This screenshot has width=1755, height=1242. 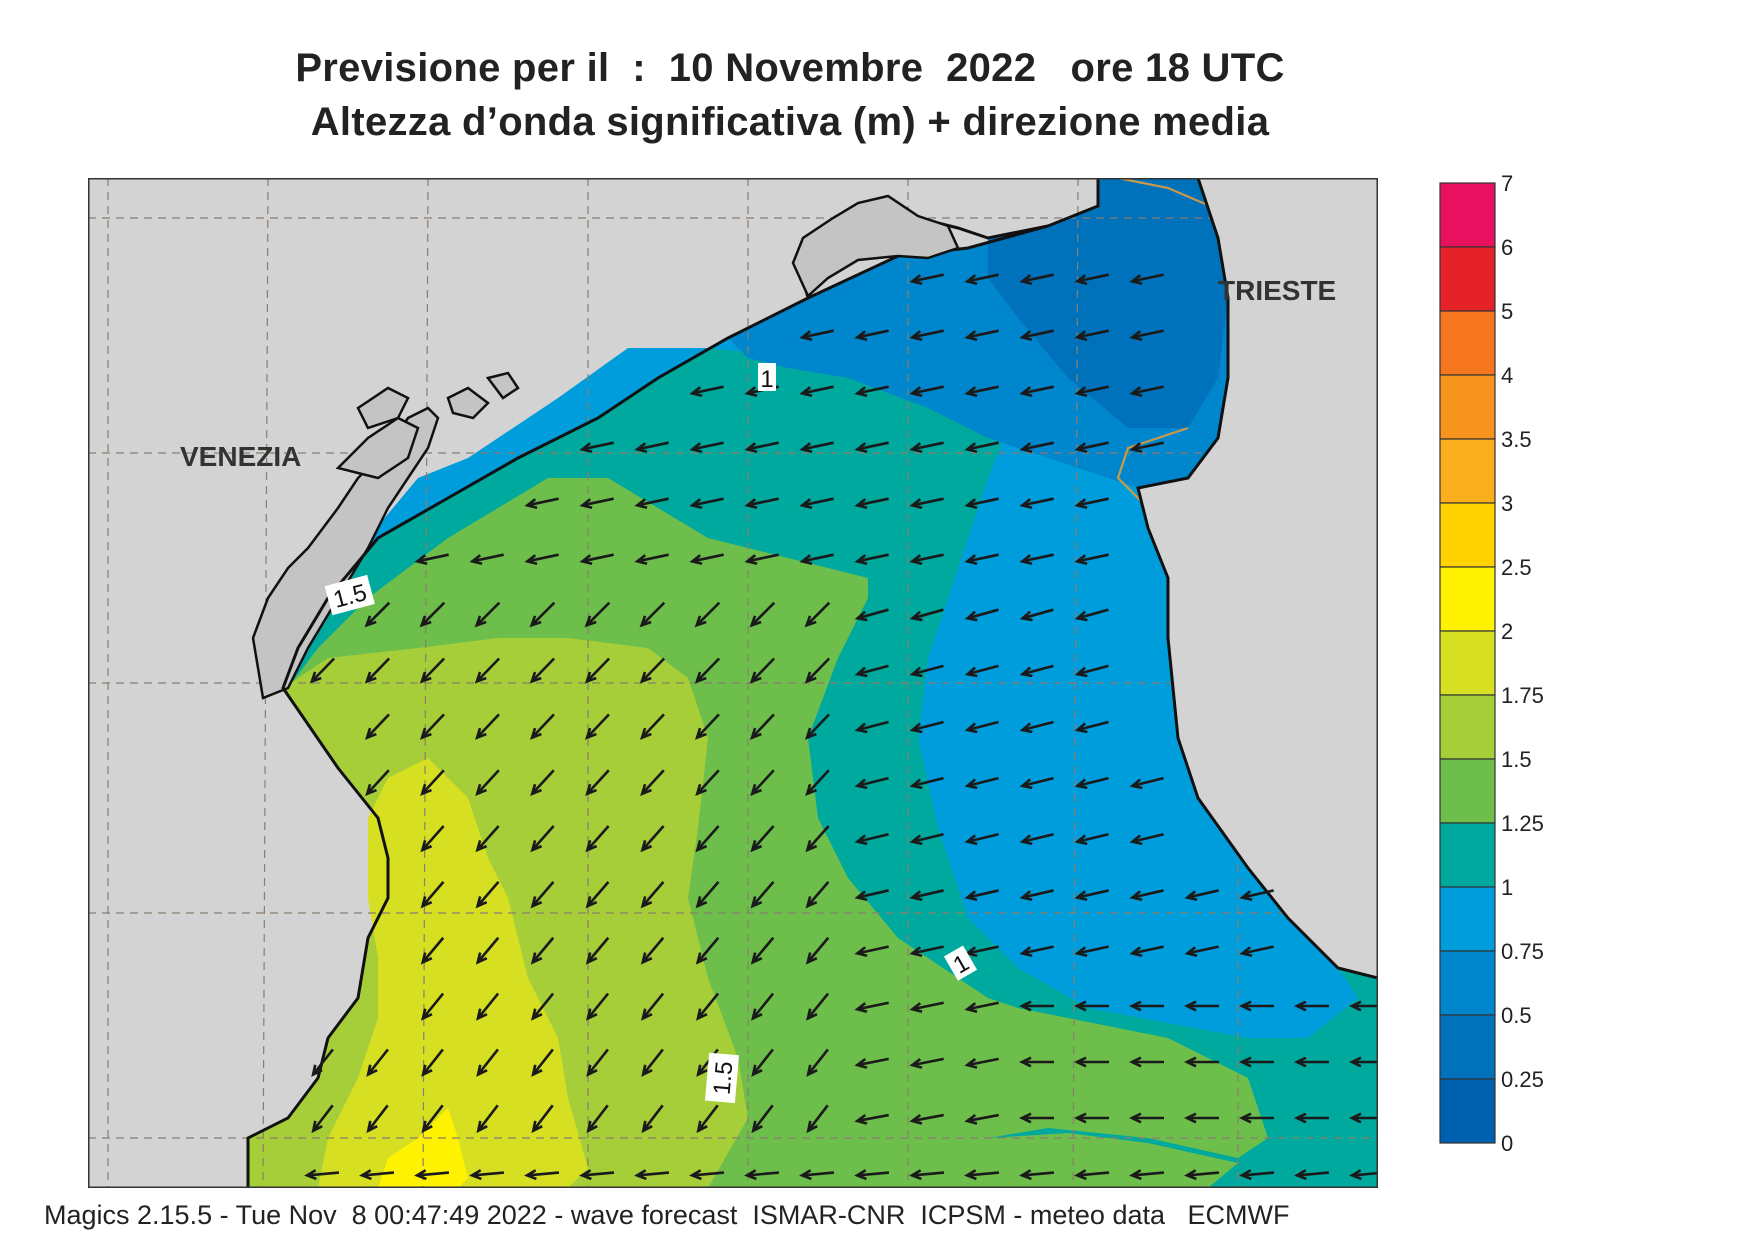 What do you see at coordinates (1507, 503) in the screenshot?
I see `legend-label: 3` at bounding box center [1507, 503].